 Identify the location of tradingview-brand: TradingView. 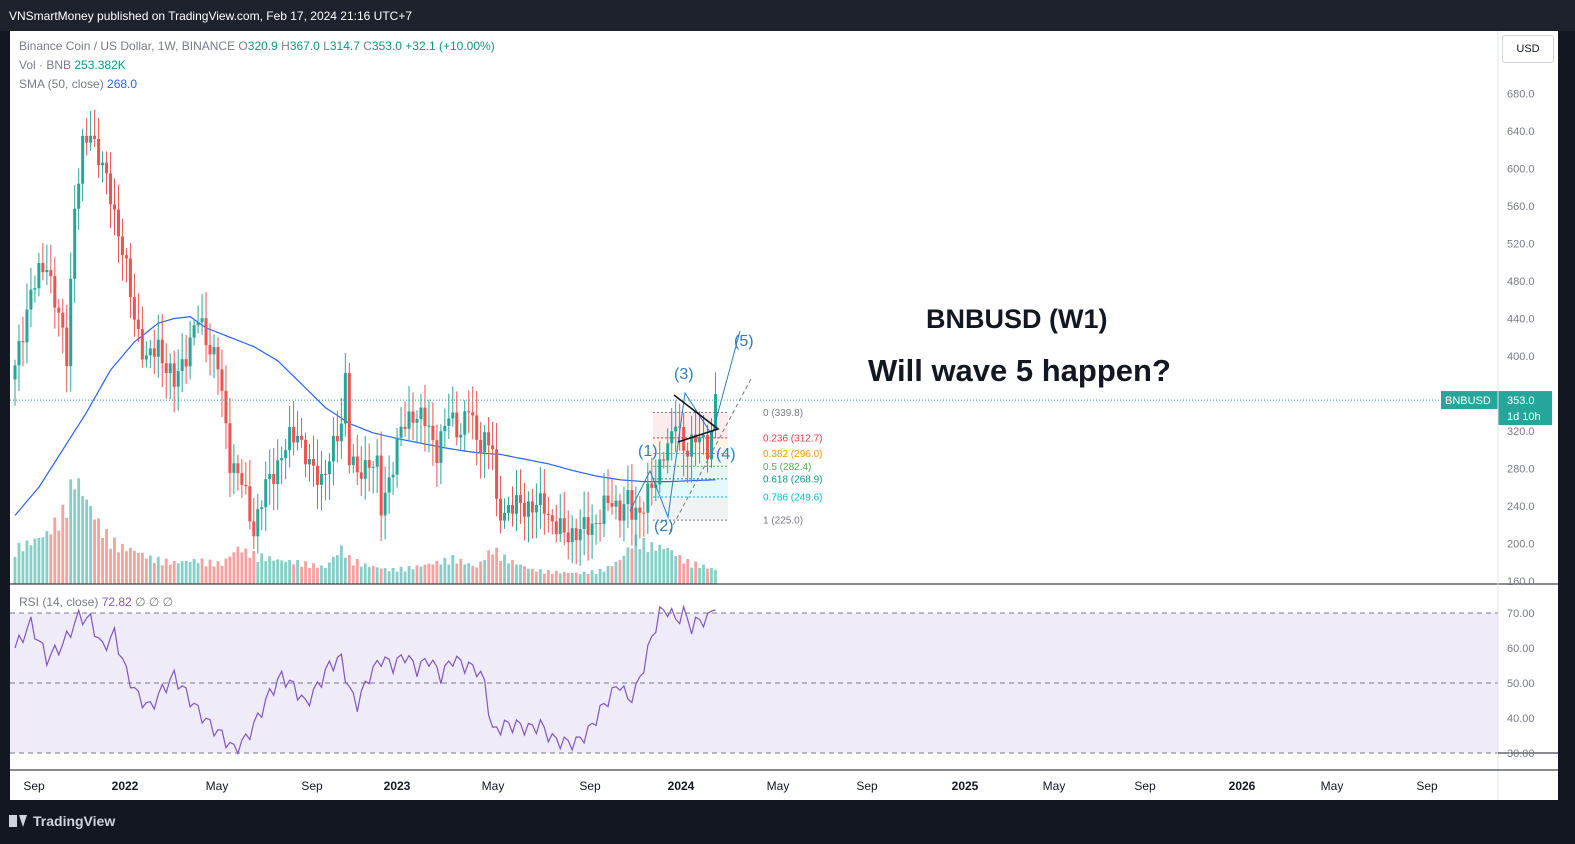
(74, 821).